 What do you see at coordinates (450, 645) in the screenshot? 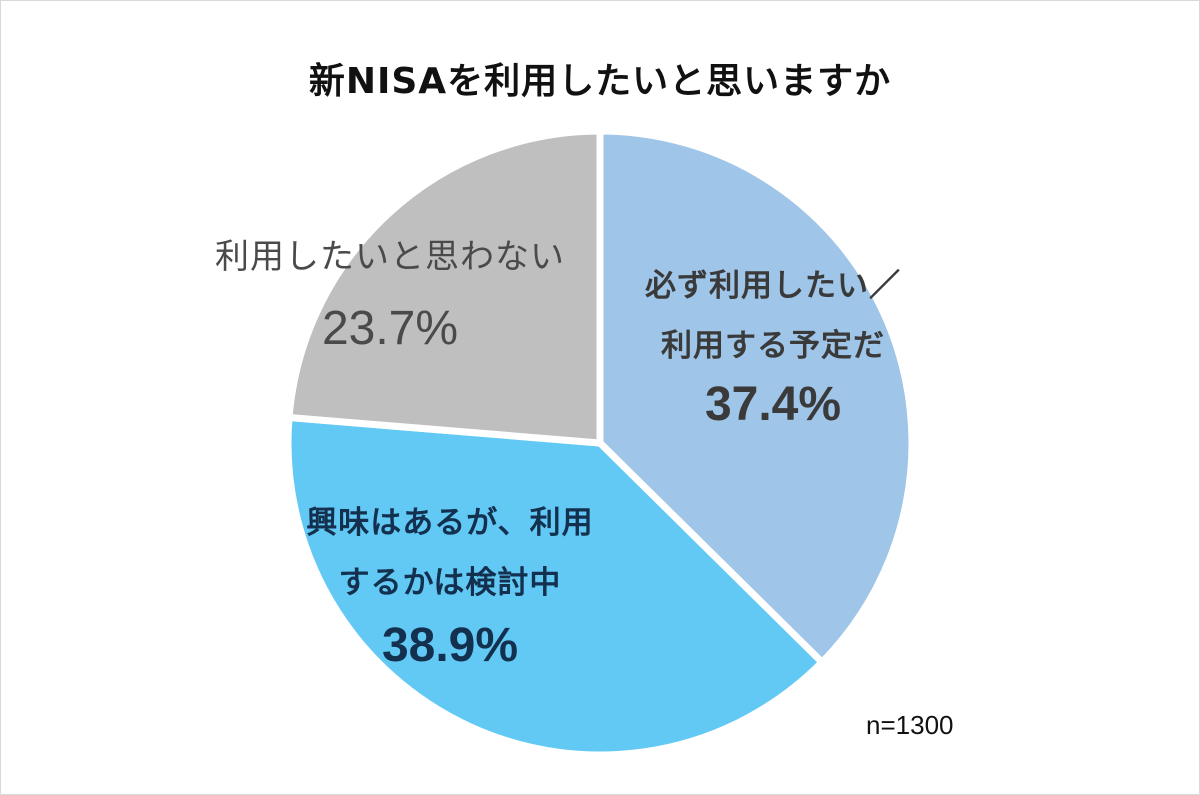
I see `slice-2-value-label: 38.9%` at bounding box center [450, 645].